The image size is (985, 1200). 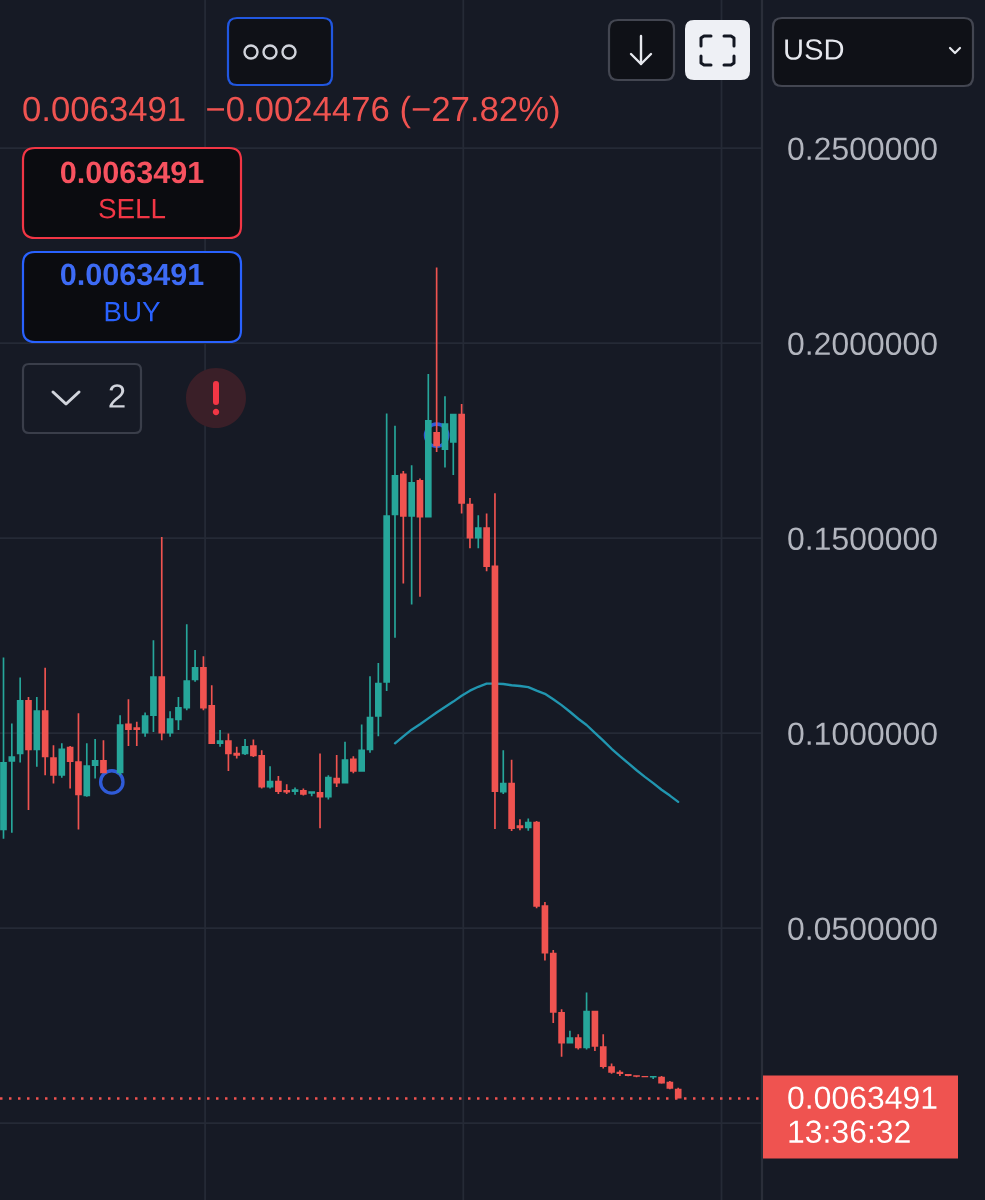 I want to click on annotation: 0.0063491 −0.0024476 (−27.82%), so click(x=291, y=112).